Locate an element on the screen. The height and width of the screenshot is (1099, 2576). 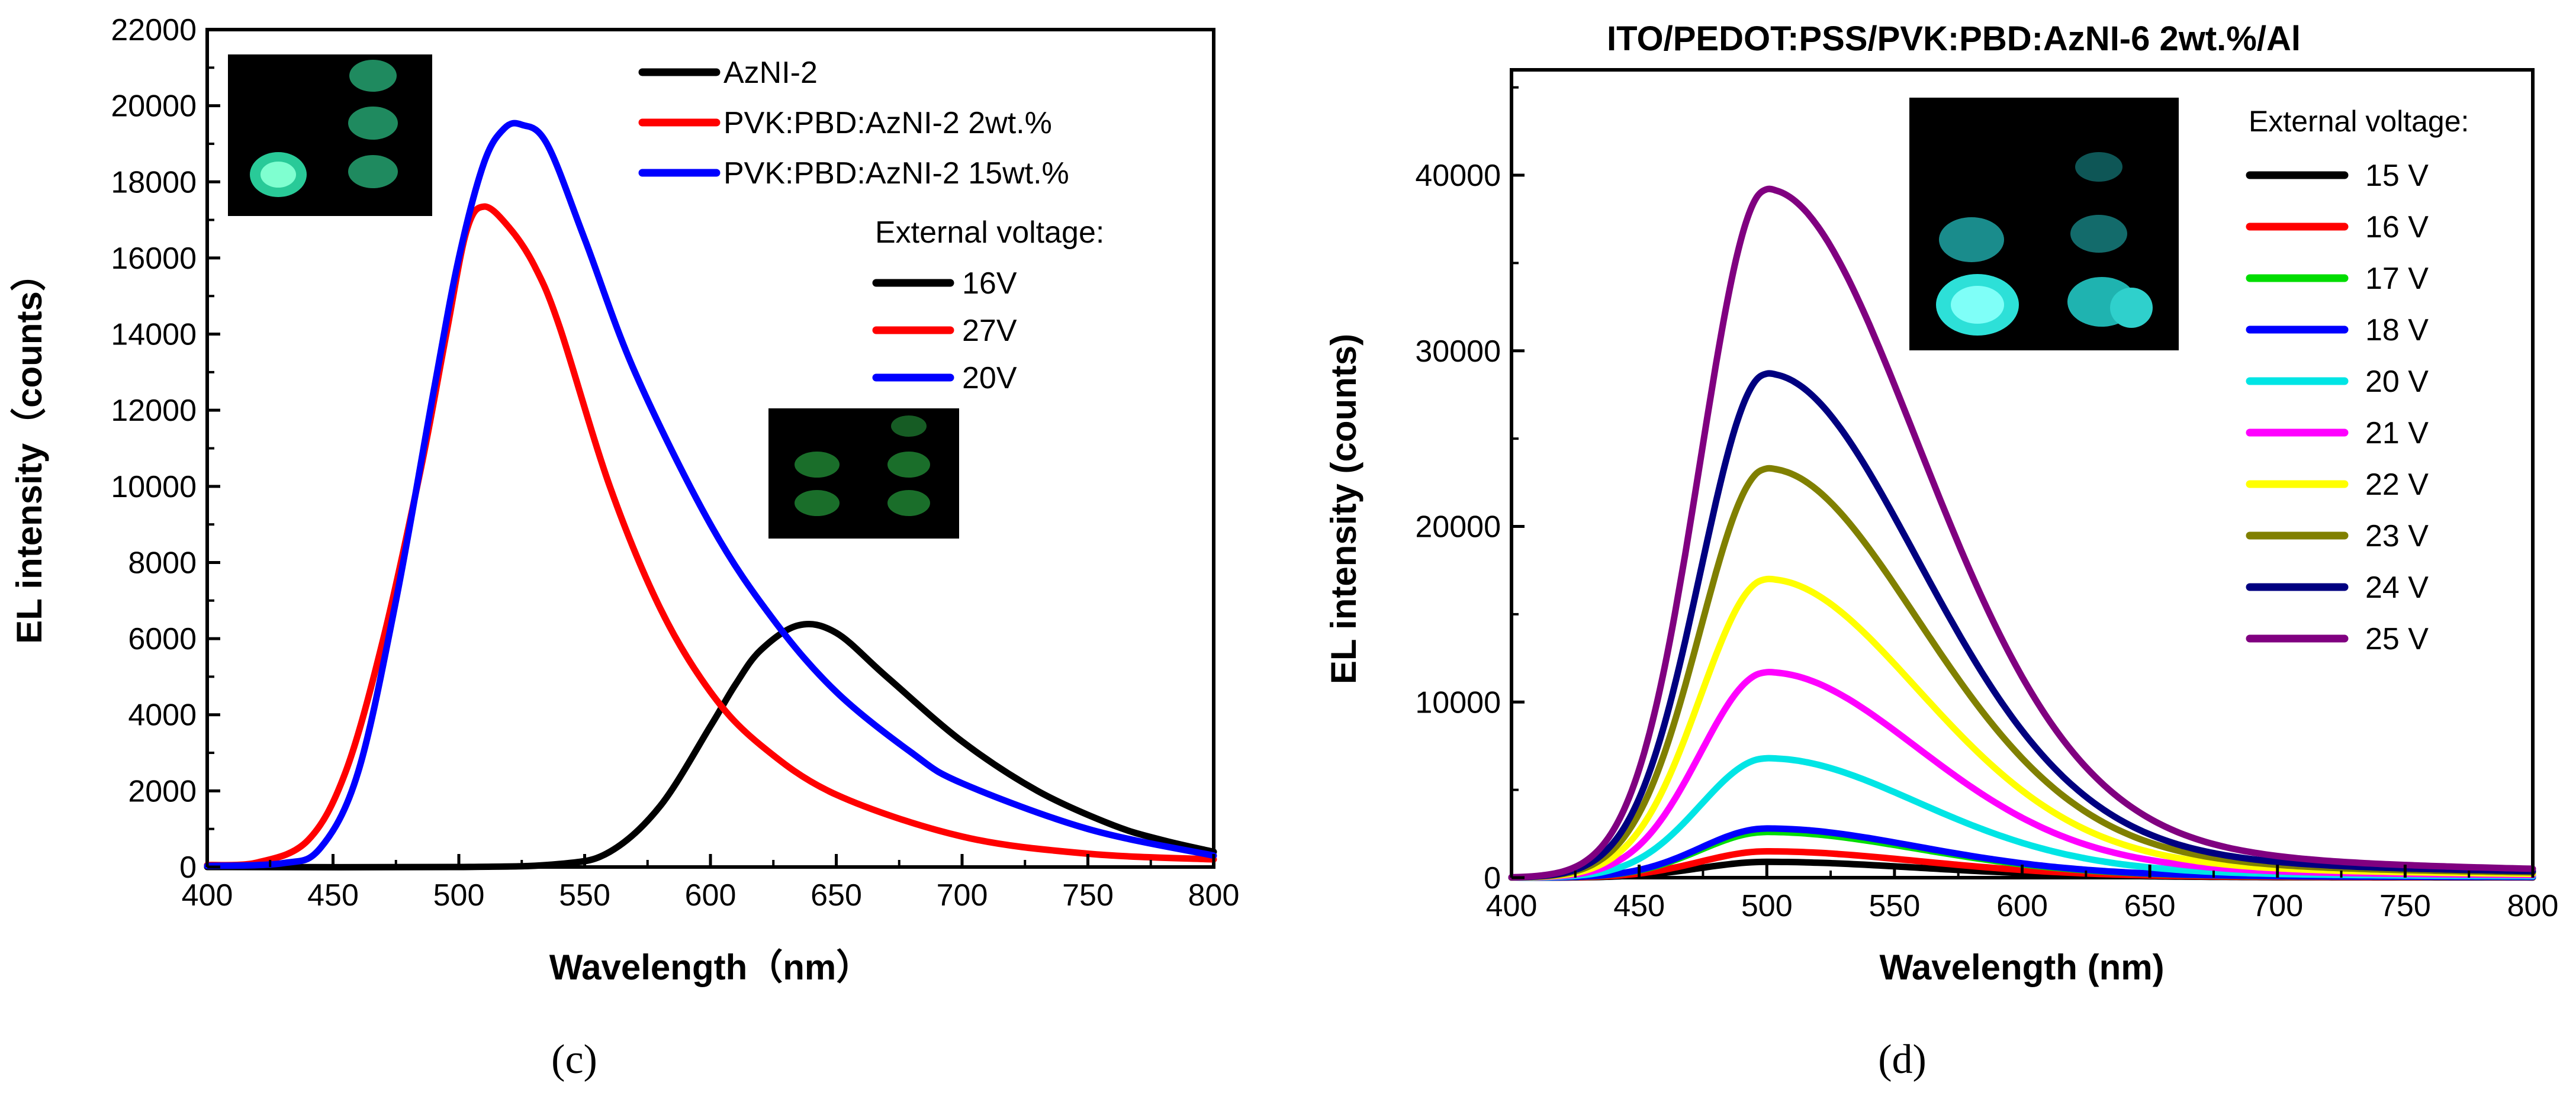
panel-d-x-ticks: 400 450 500 550 600 650 700 750 800 is located at coordinates (2023, 894).